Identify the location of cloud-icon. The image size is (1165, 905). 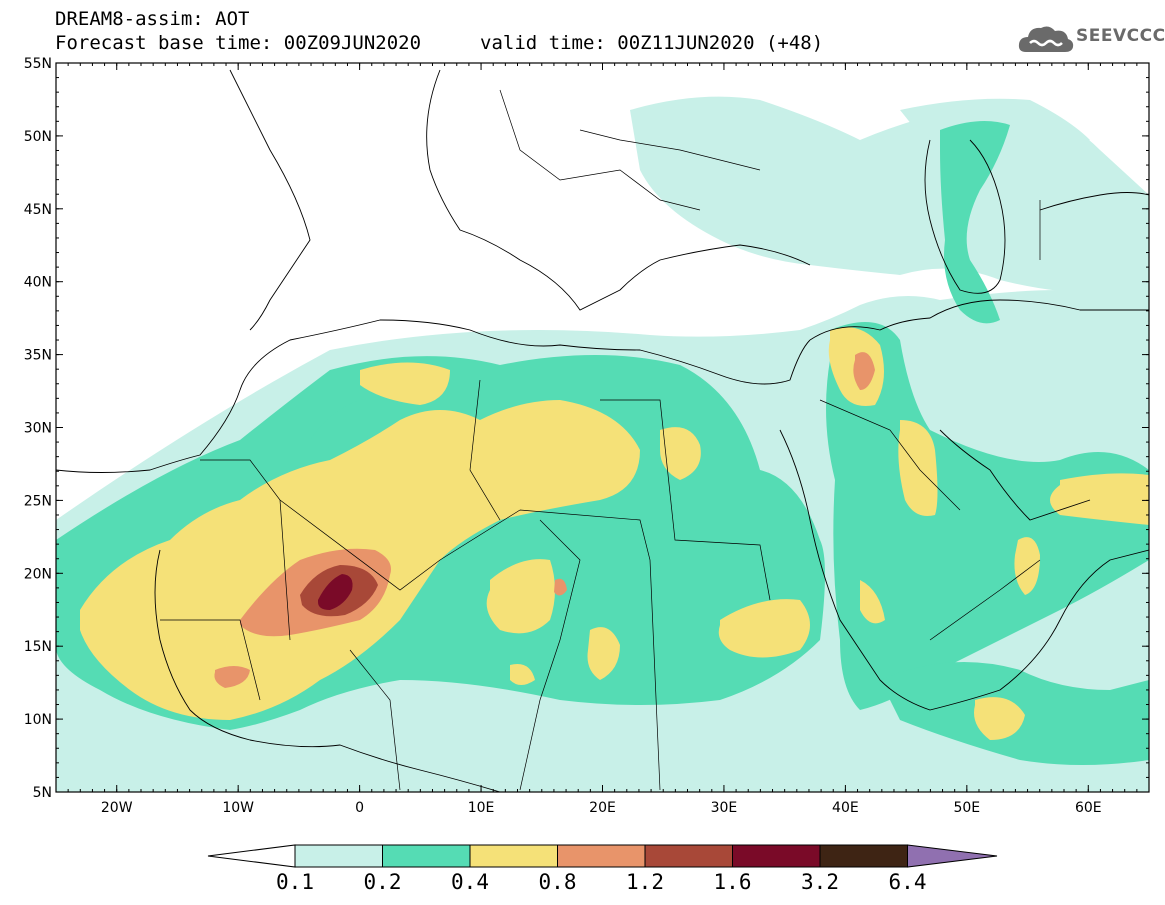
(1046, 39).